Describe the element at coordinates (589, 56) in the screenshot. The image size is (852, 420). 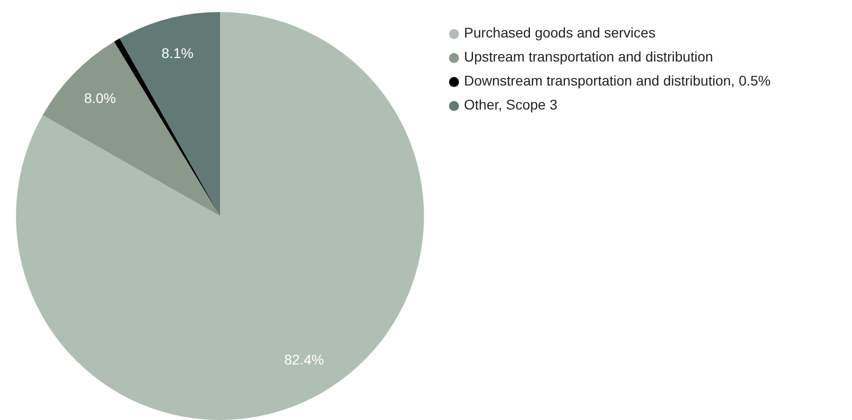
I see `legend-label: Upstream transportation and distribution` at that location.